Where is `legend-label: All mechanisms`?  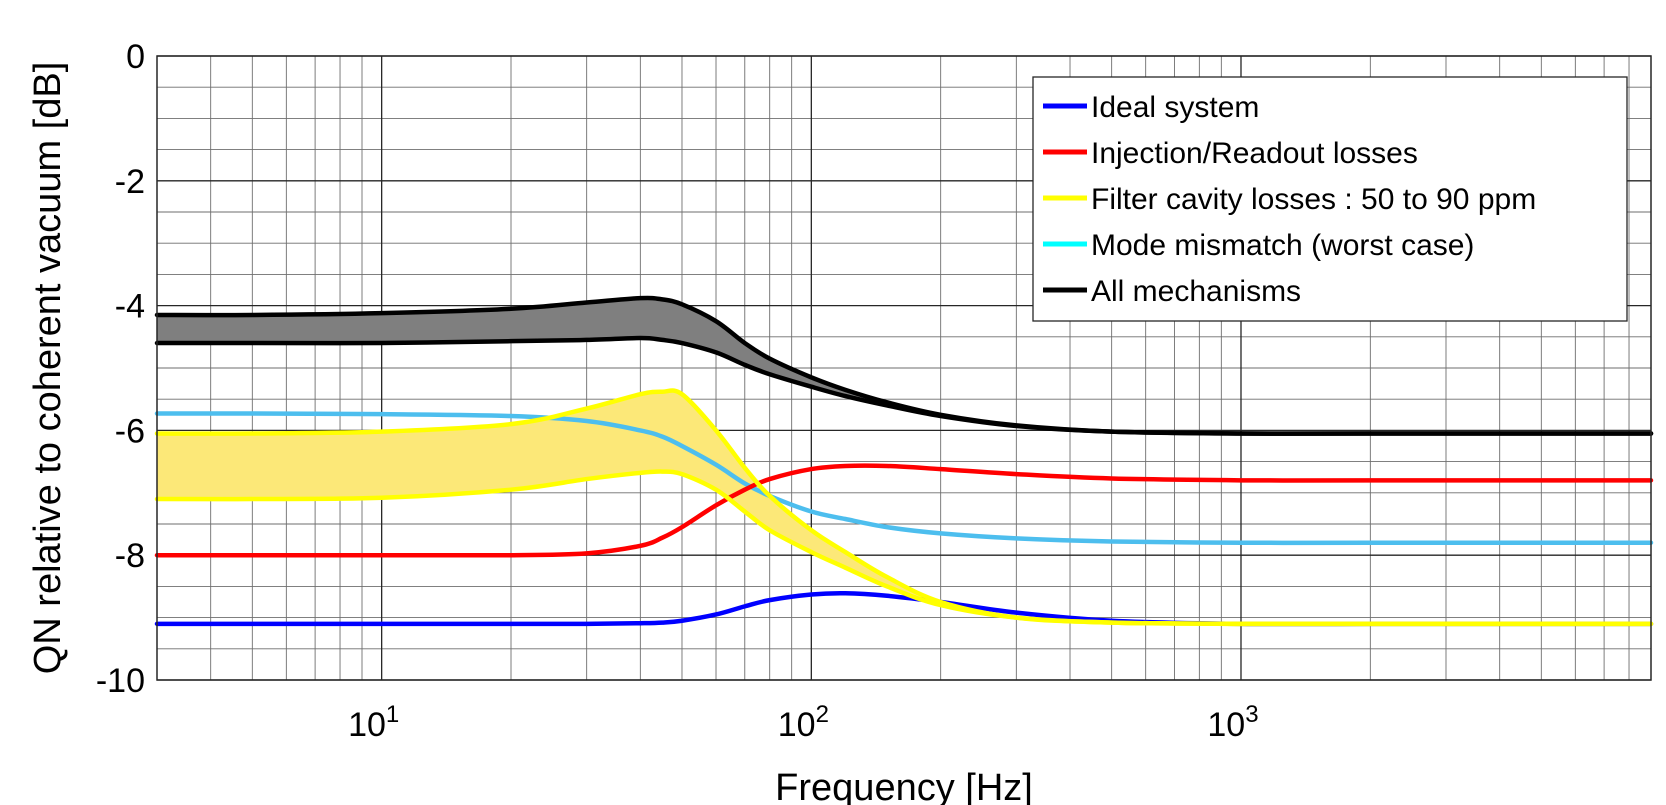 legend-label: All mechanisms is located at coordinates (1196, 291).